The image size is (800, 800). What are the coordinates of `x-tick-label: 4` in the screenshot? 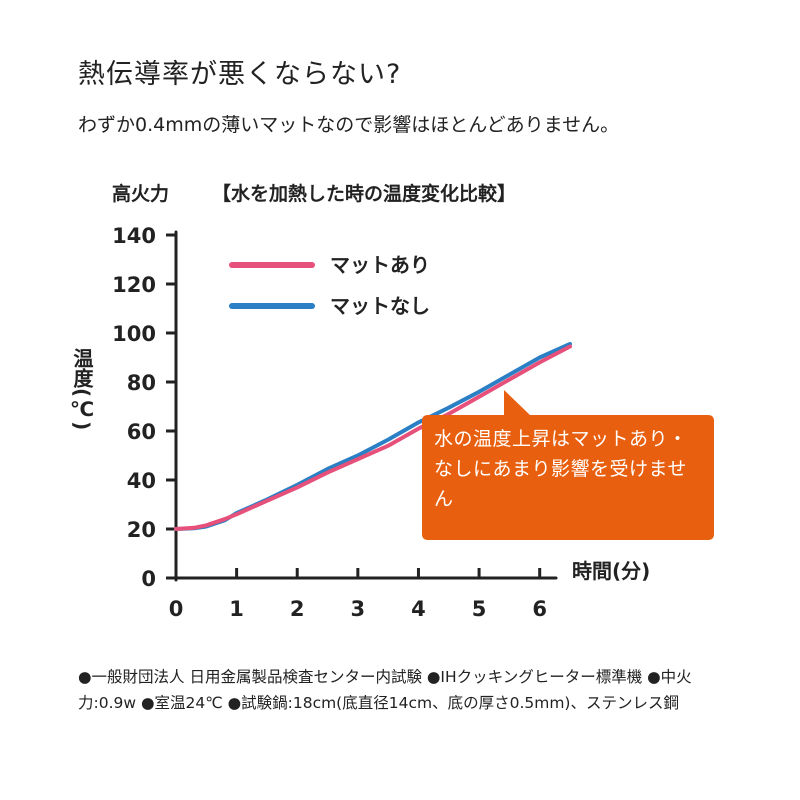 It's located at (418, 609).